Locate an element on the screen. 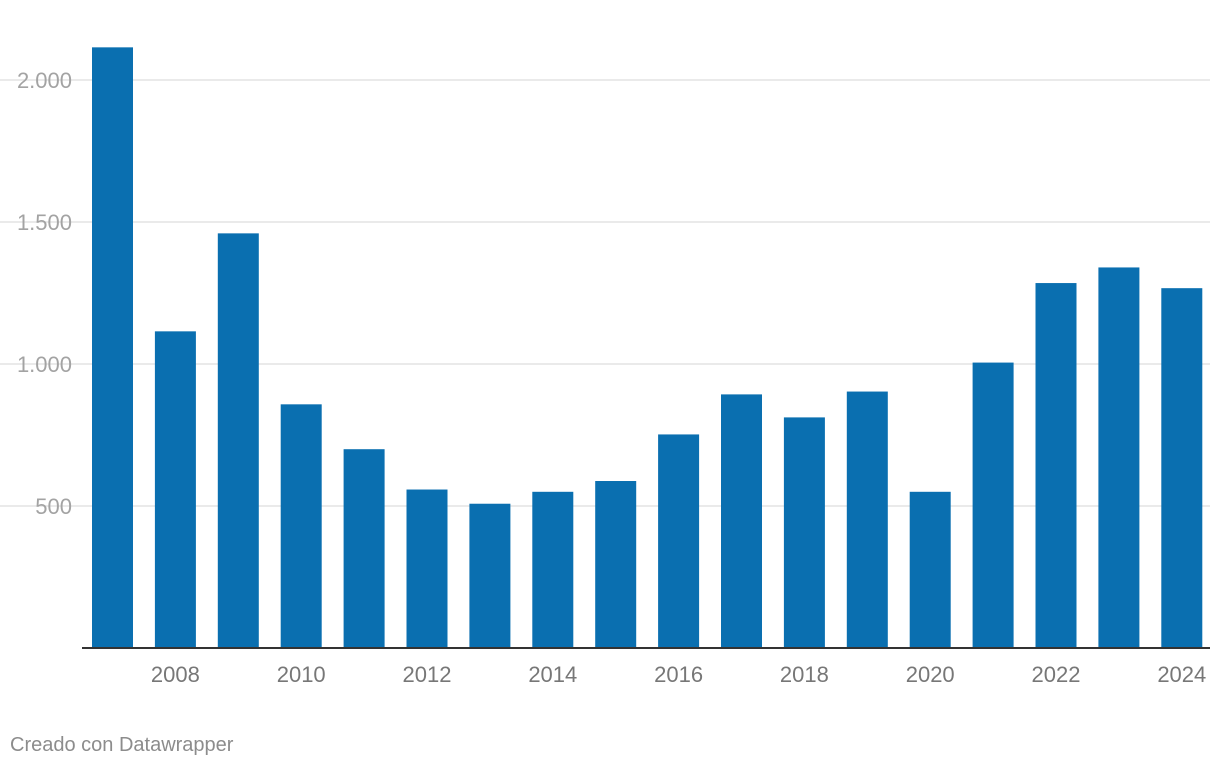  x-tick-label: 2018 is located at coordinates (804, 674).